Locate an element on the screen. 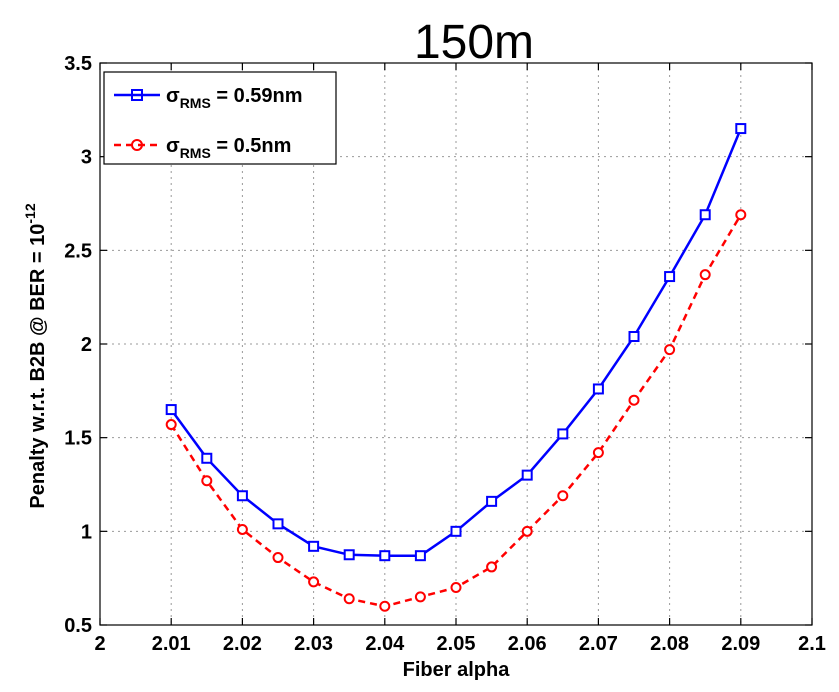 This screenshot has width=839, height=692. legend-subscript-series-2: RMS is located at coordinates (195, 153).